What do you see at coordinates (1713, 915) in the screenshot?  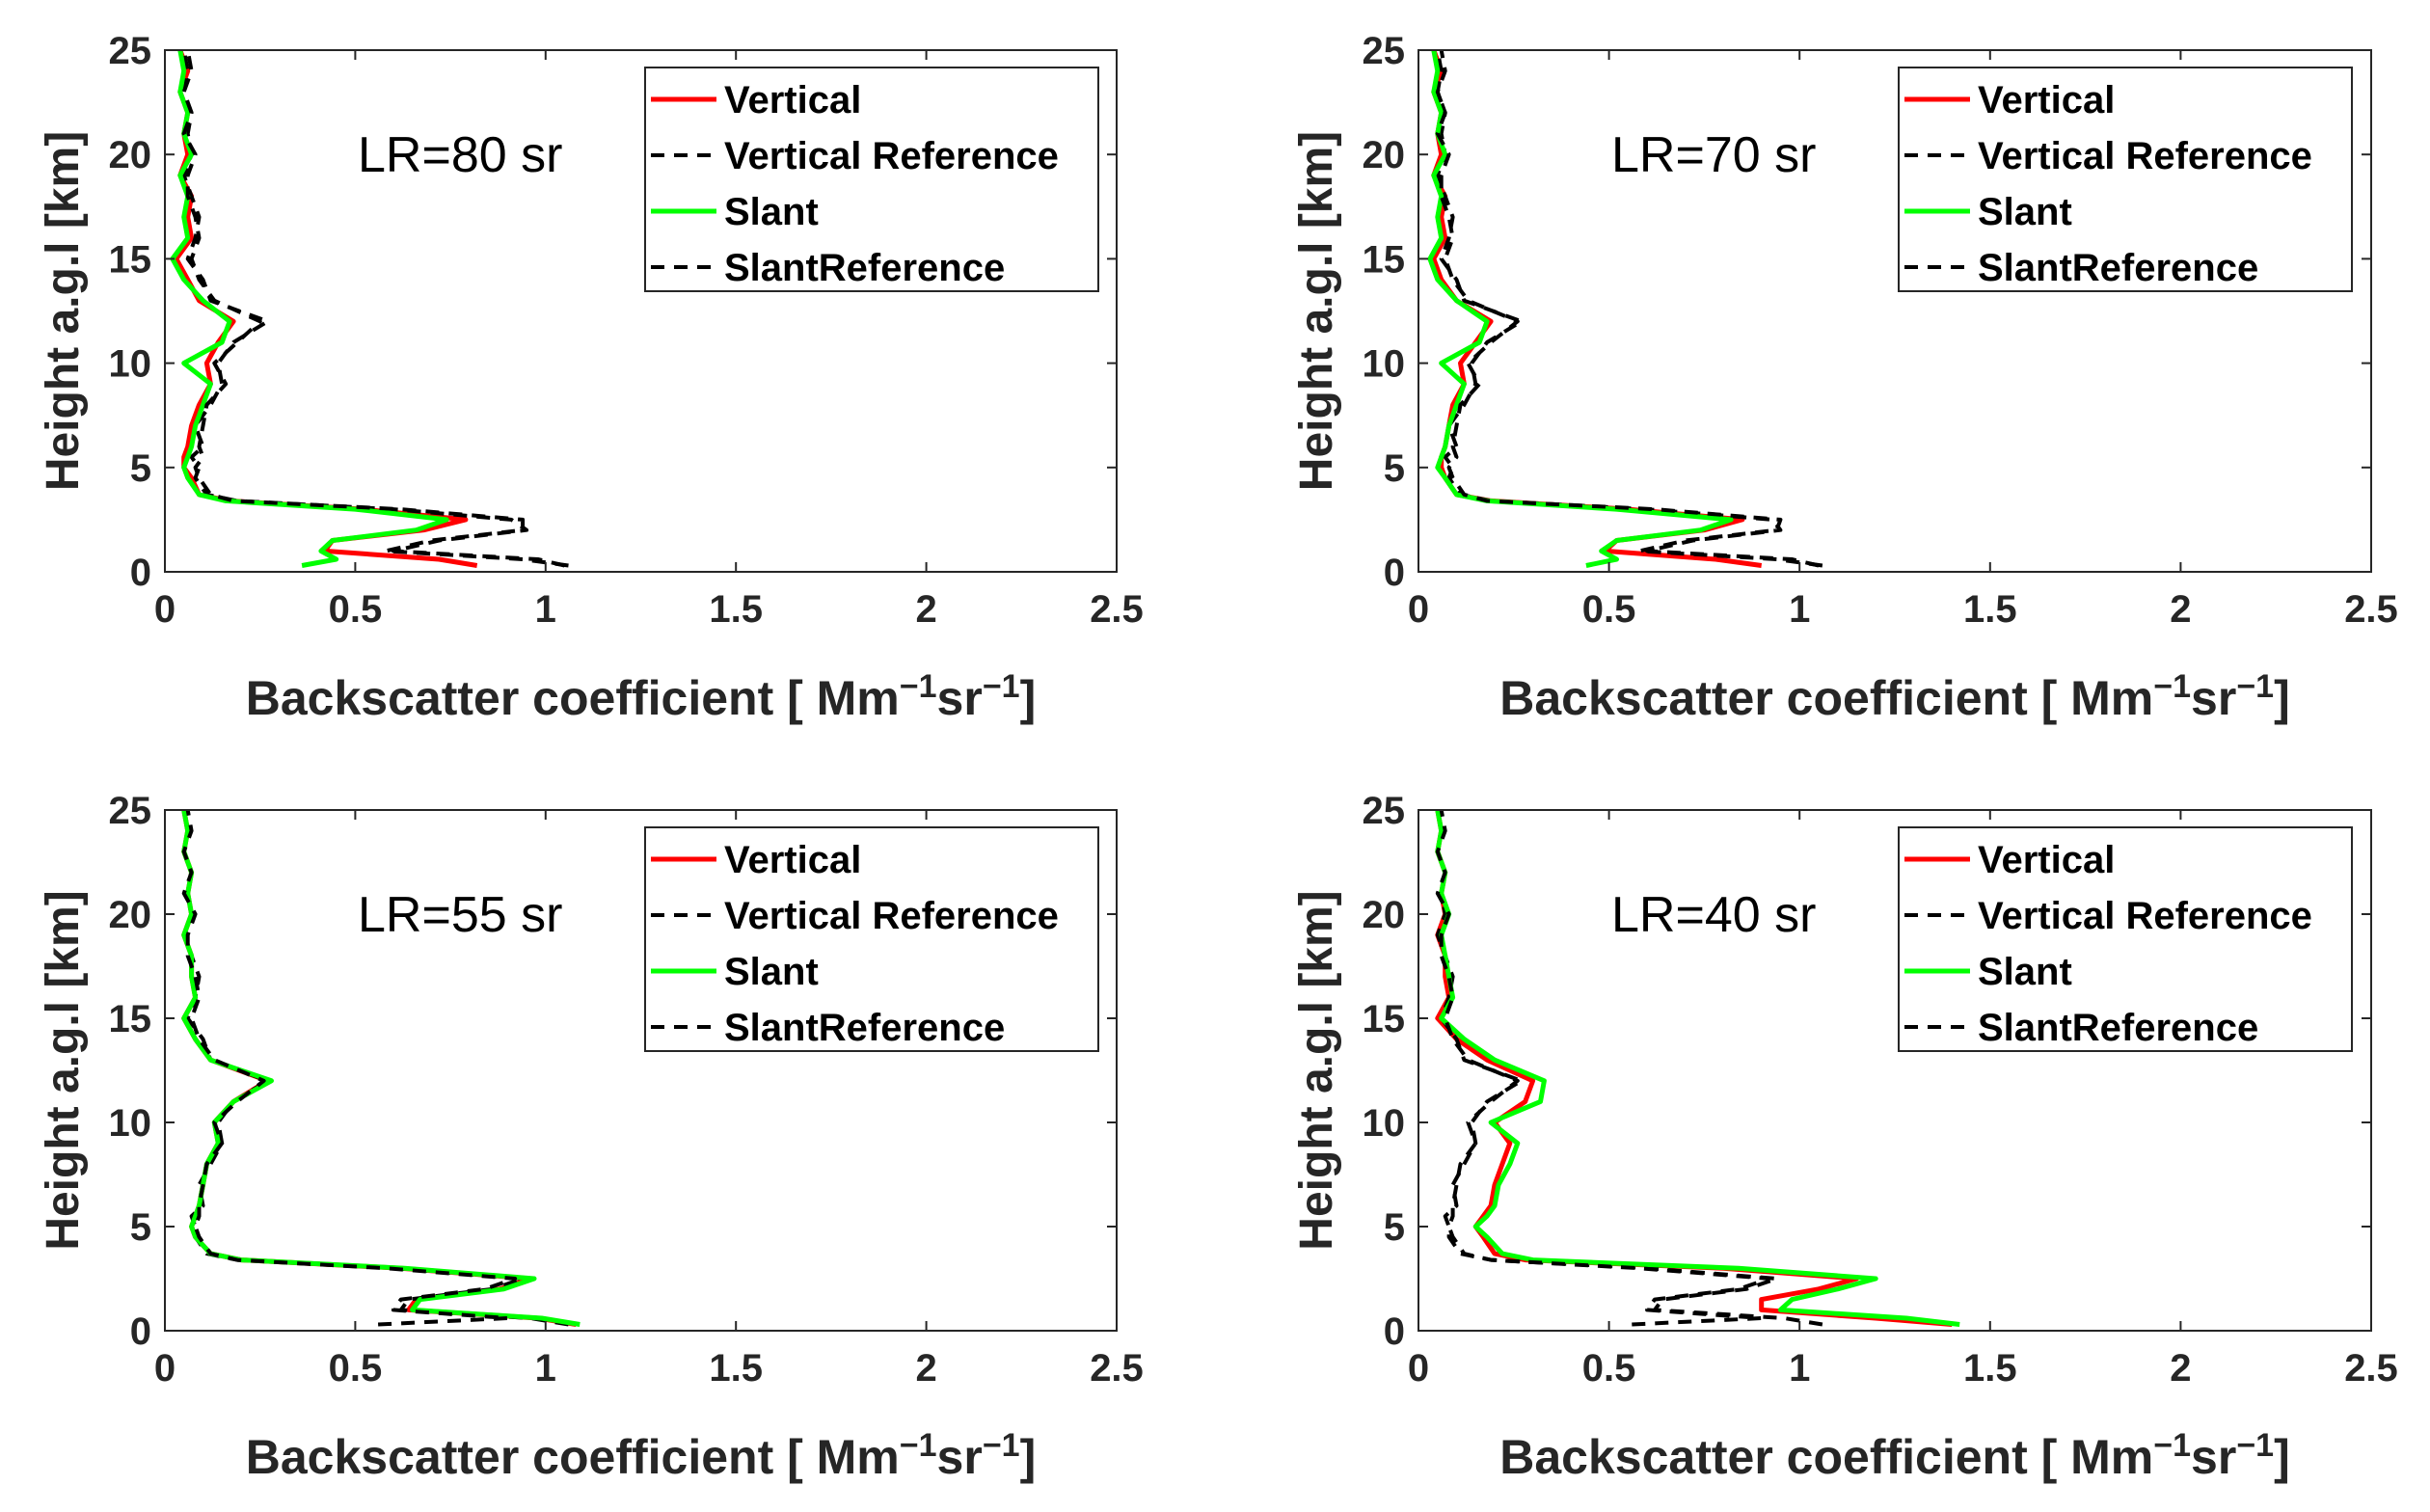 I see `lidar-ratio-annotation: LR=40 sr` at bounding box center [1713, 915].